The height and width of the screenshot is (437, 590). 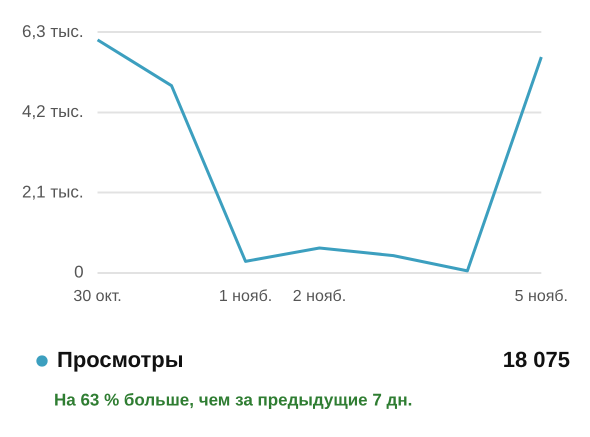 What do you see at coordinates (120, 359) in the screenshot?
I see `legend-label: Просмотры` at bounding box center [120, 359].